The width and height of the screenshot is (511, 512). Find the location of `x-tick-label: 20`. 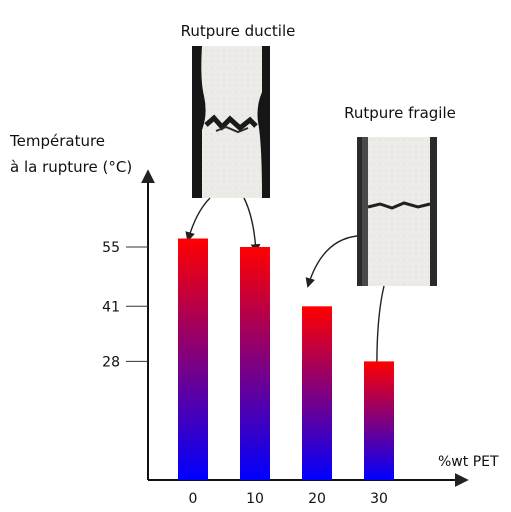

x-tick-label: 20 is located at coordinates (317, 499).